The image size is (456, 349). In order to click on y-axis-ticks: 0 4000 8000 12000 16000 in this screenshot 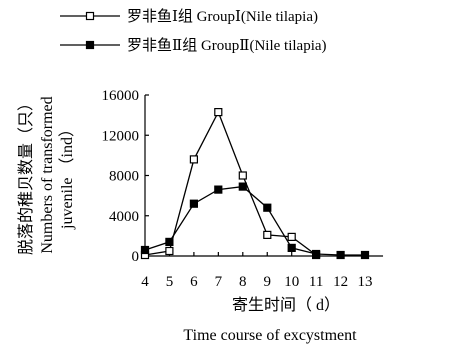, I will do `click(125, 176)`.